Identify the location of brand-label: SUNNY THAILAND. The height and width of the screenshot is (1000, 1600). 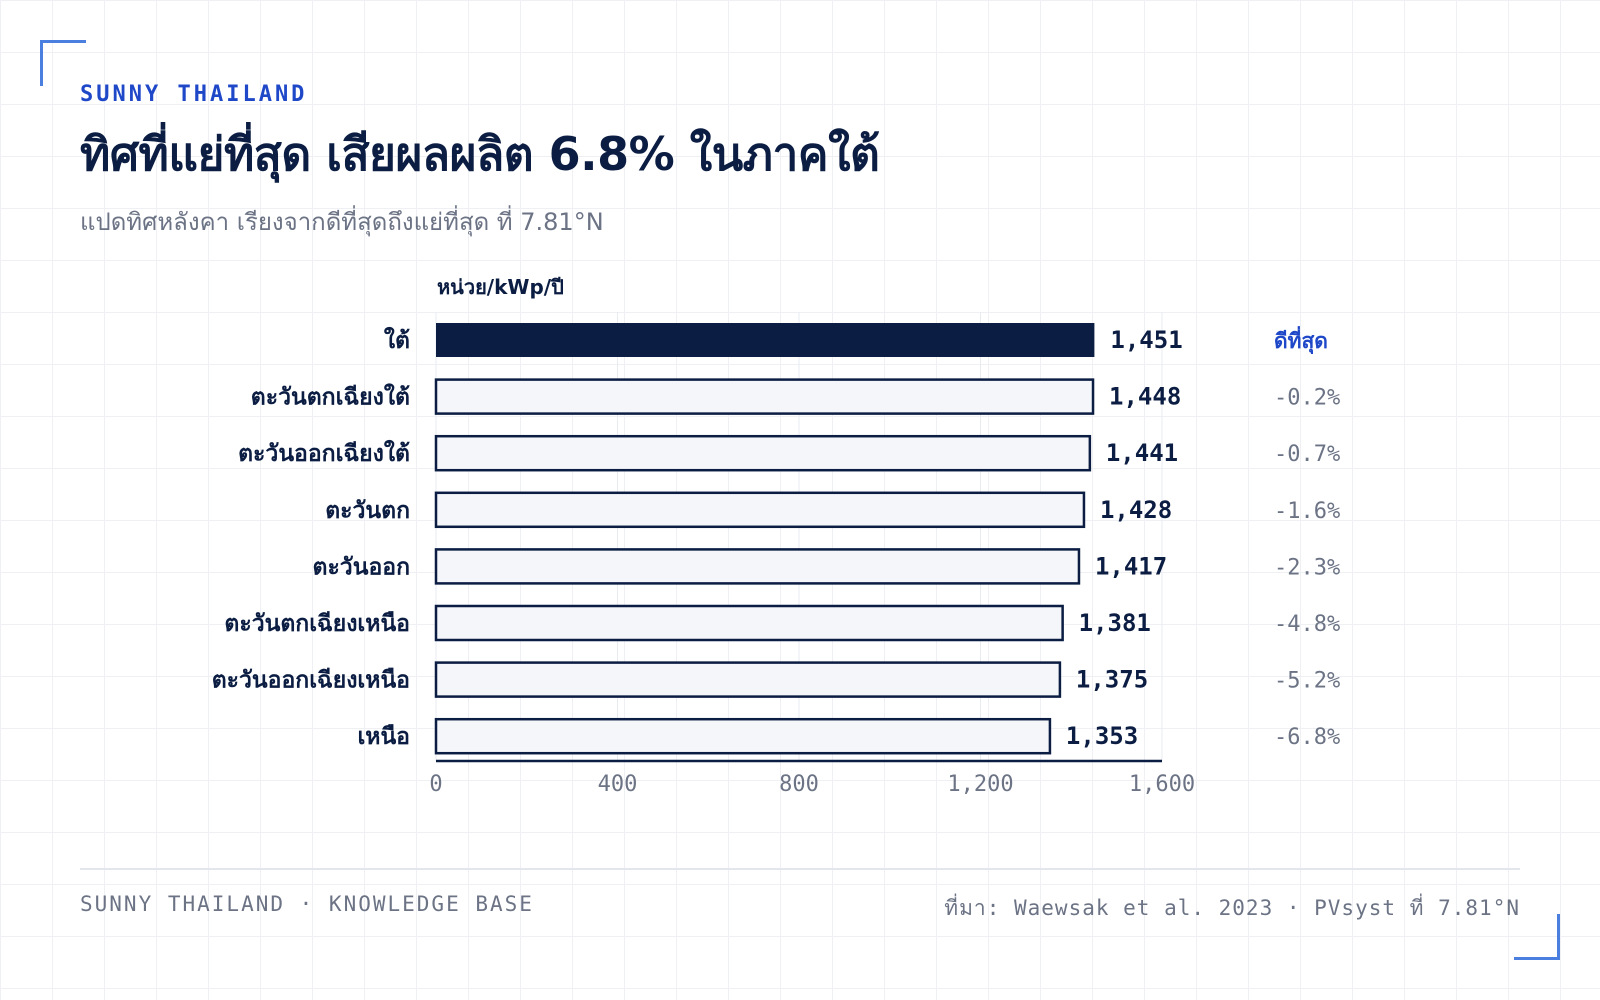
(194, 94).